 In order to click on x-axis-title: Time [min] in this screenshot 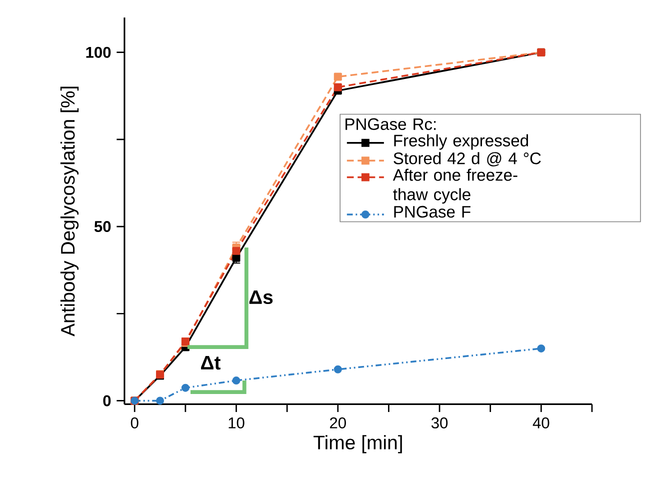, I will do `click(358, 444)`.